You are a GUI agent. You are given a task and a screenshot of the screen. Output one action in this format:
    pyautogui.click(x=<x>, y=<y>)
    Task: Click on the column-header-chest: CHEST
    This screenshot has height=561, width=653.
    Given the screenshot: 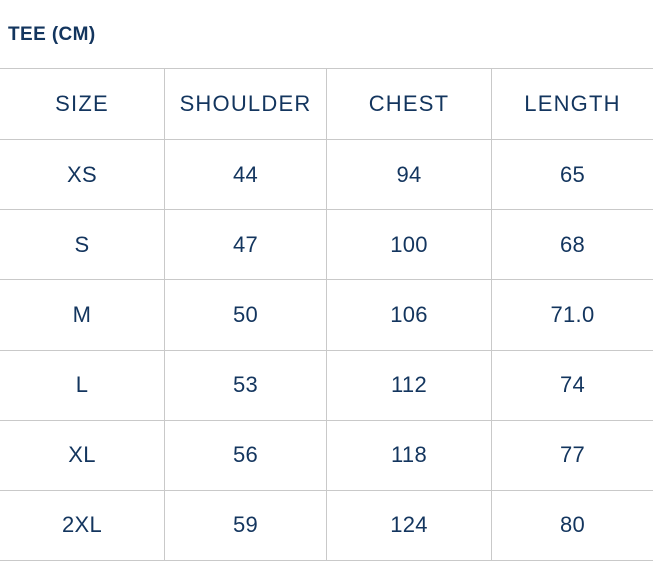 What is the action you would take?
    pyautogui.click(x=408, y=104)
    